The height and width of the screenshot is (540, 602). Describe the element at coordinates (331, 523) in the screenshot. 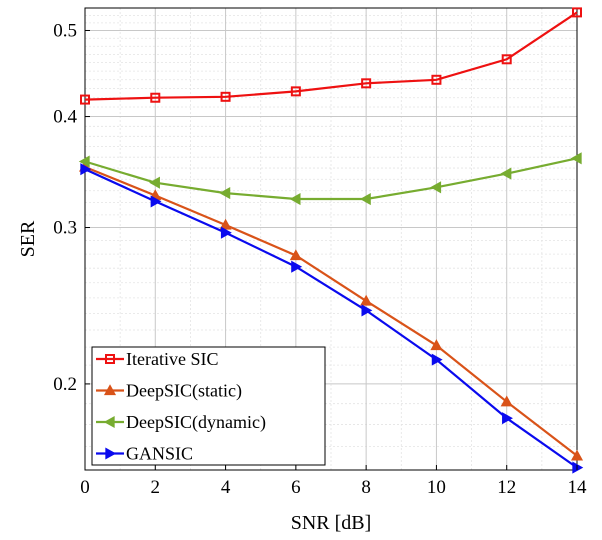

I see `x-axis-label: SNR [dB]` at that location.